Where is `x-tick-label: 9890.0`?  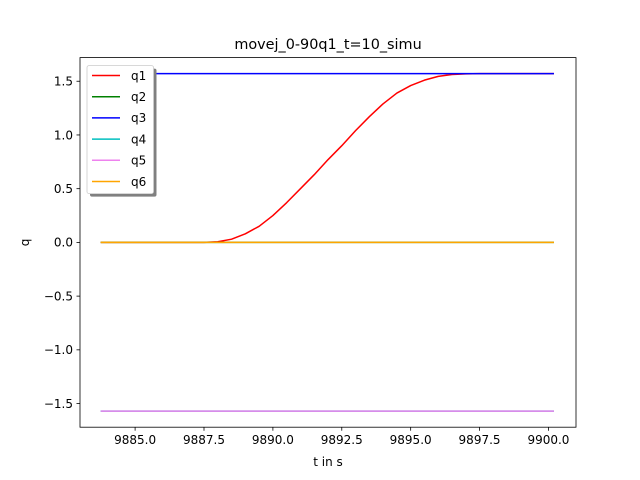
x-tick-label: 9890.0 is located at coordinates (273, 440).